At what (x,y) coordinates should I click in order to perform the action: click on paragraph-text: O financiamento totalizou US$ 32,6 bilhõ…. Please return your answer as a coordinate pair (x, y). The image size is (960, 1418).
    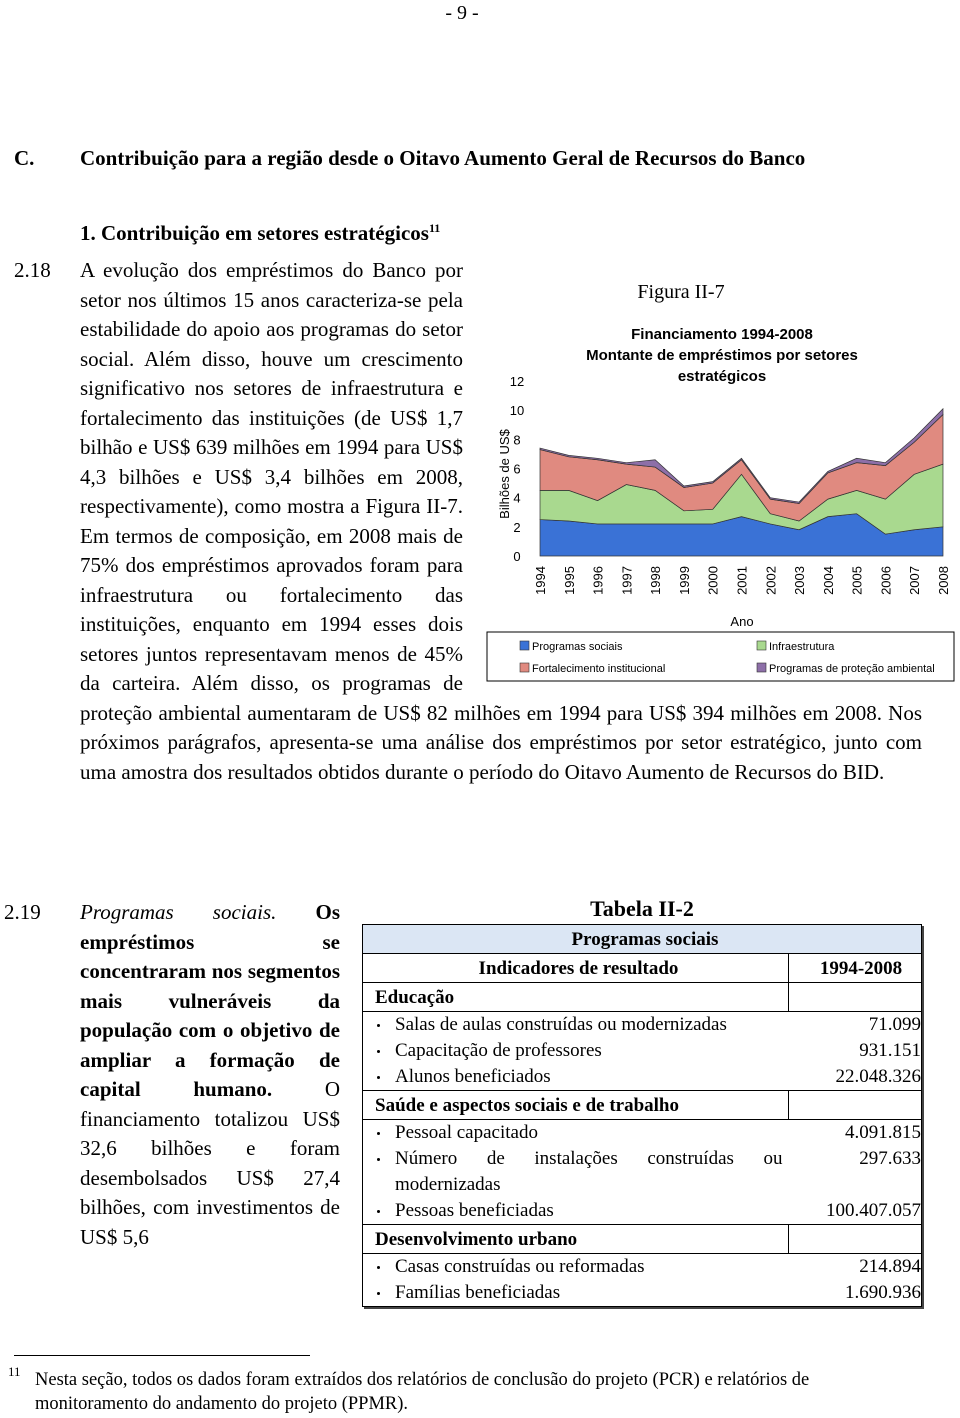
    Looking at the image, I should click on (210, 1163).